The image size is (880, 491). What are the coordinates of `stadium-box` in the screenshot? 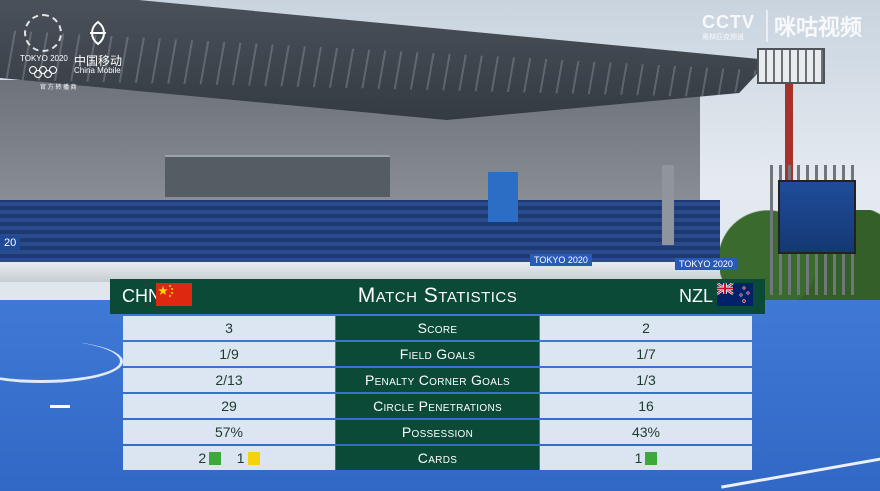 It's located at (277, 176).